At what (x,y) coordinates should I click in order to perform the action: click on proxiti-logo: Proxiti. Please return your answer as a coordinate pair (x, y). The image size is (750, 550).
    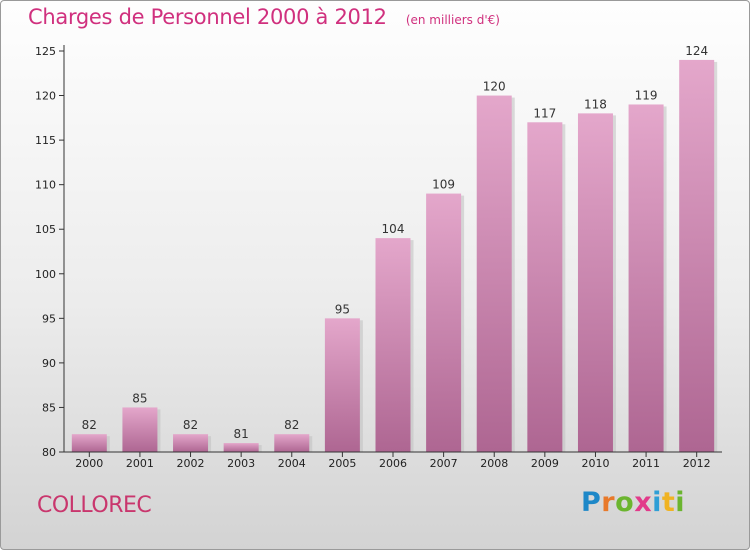
    Looking at the image, I should click on (633, 502).